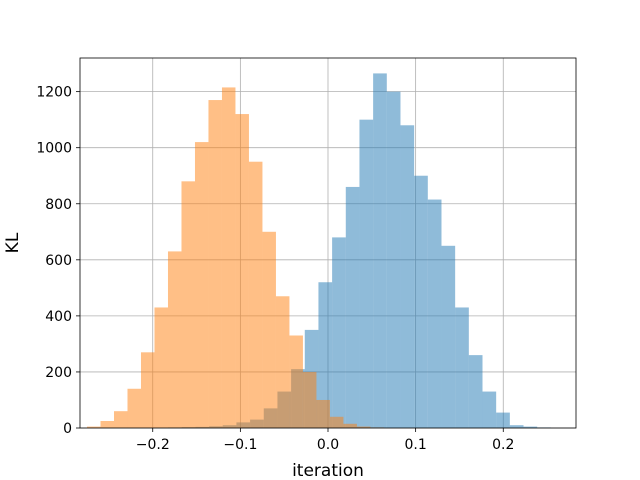 This screenshot has height=480, width=640. Describe the element at coordinates (328, 470) in the screenshot. I see `x-axis-label: iteration` at that location.